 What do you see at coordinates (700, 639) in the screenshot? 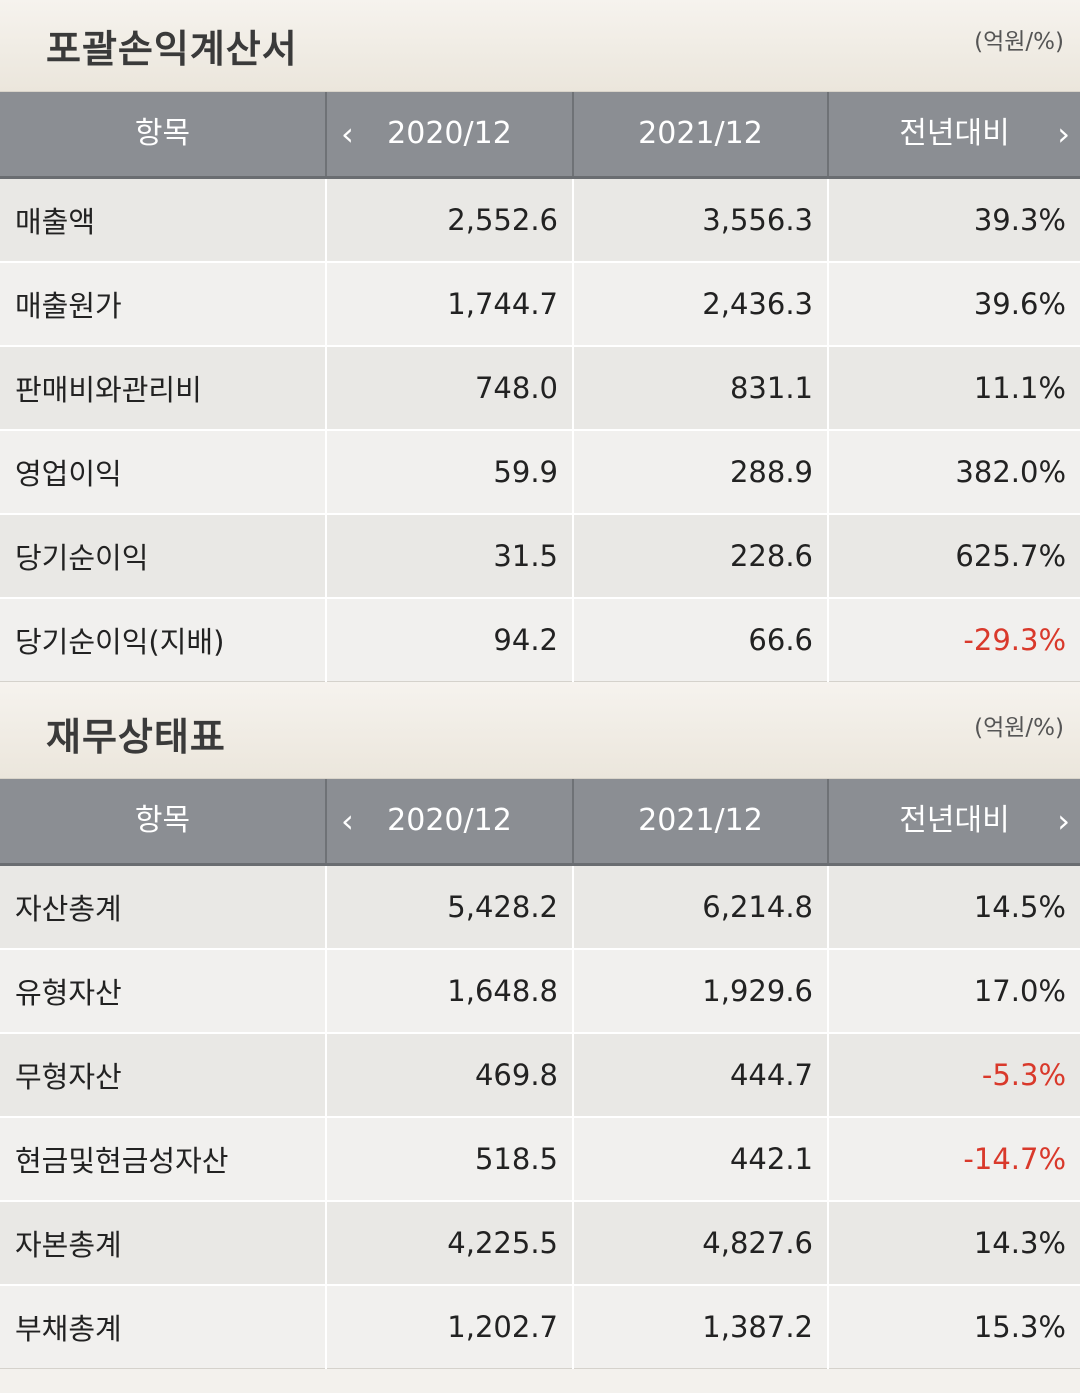
I see `value-2021: 66.6` at bounding box center [700, 639].